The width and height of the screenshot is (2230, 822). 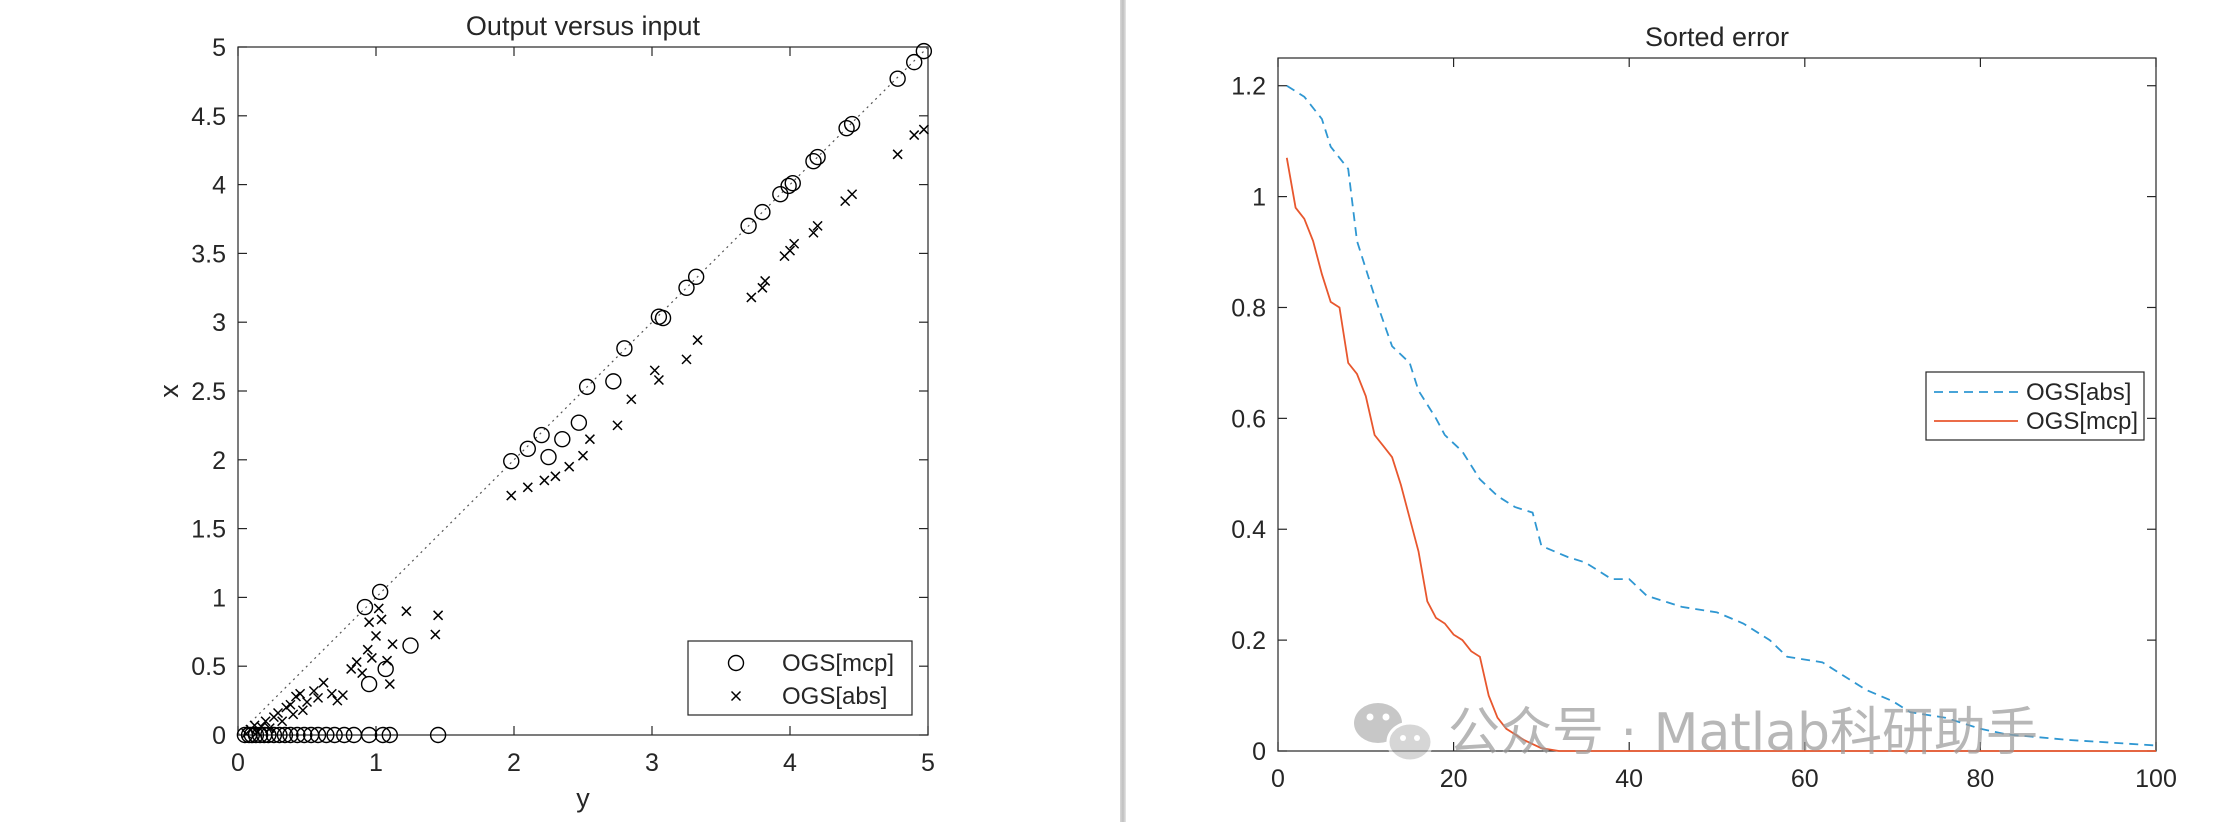 I want to click on y-tick-label: 4, so click(x=219, y=186).